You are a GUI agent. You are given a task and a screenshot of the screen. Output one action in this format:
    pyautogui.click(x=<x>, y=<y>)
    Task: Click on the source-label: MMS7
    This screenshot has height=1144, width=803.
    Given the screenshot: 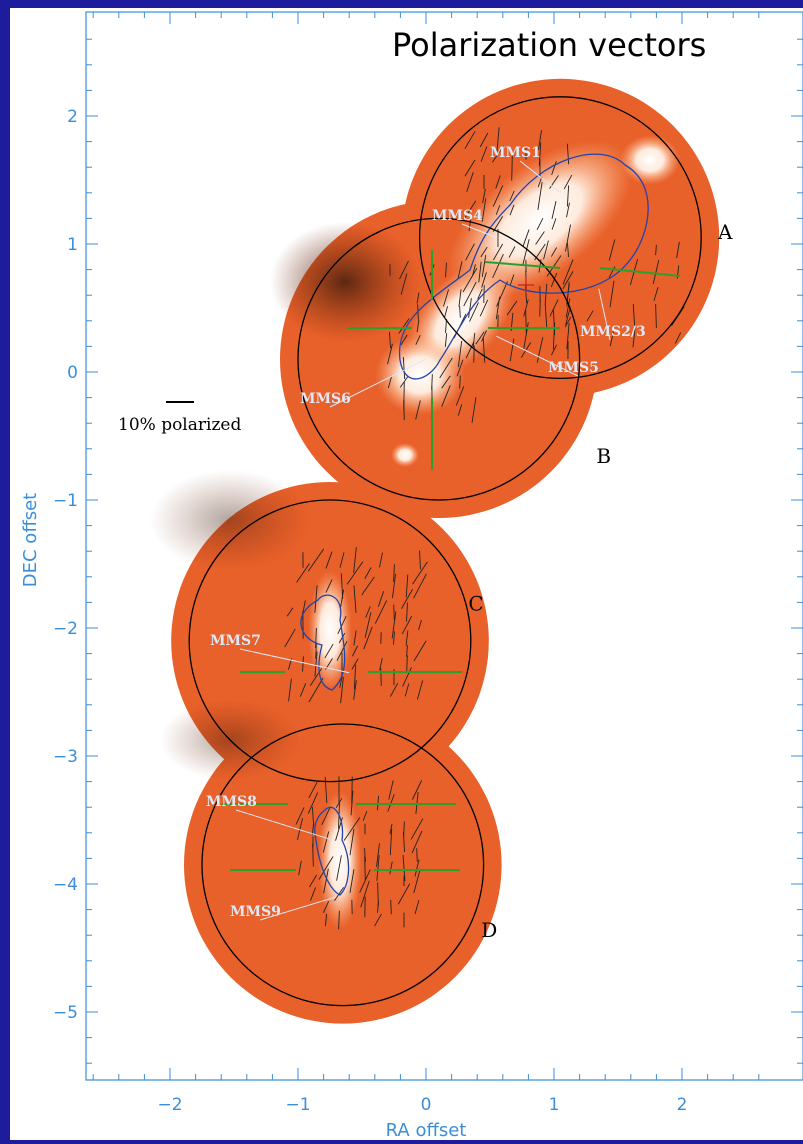 What is the action you would take?
    pyautogui.click(x=235, y=641)
    